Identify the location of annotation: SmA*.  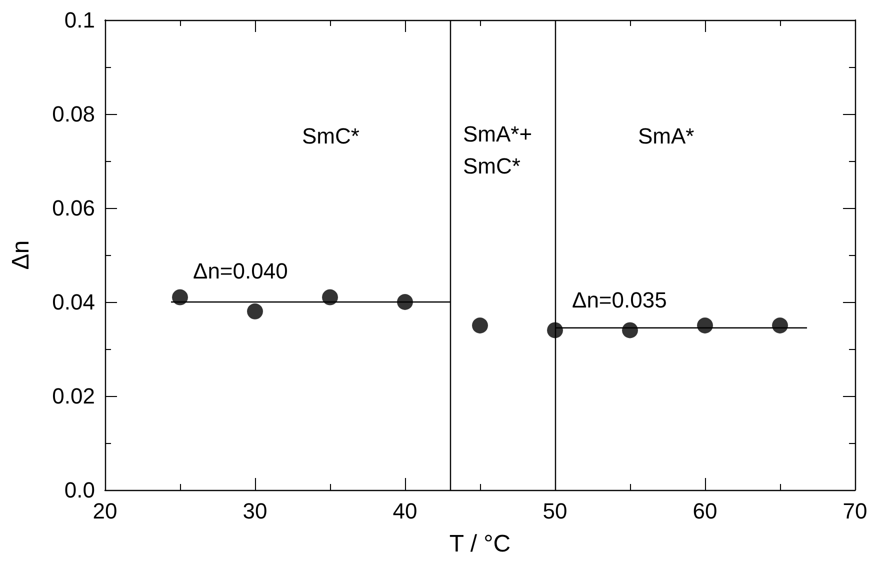
(666, 136).